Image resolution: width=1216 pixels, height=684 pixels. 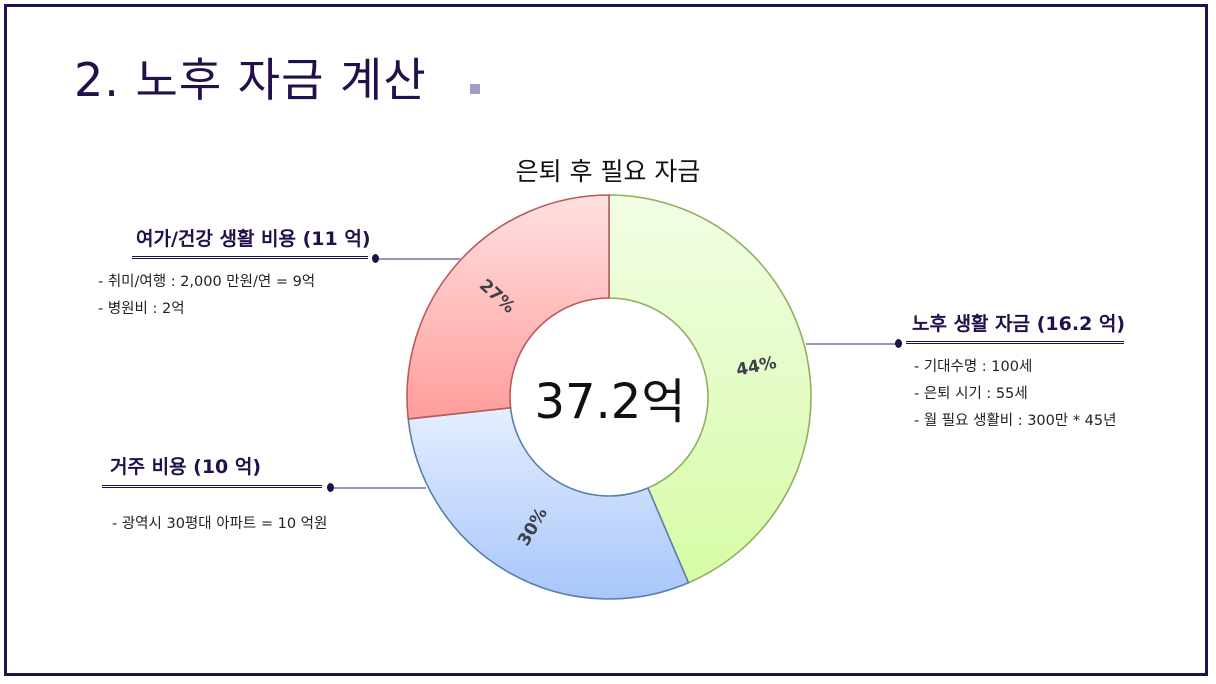 What do you see at coordinates (973, 367) in the screenshot?
I see `living-detail-item: - 기대수명 : 100세` at bounding box center [973, 367].